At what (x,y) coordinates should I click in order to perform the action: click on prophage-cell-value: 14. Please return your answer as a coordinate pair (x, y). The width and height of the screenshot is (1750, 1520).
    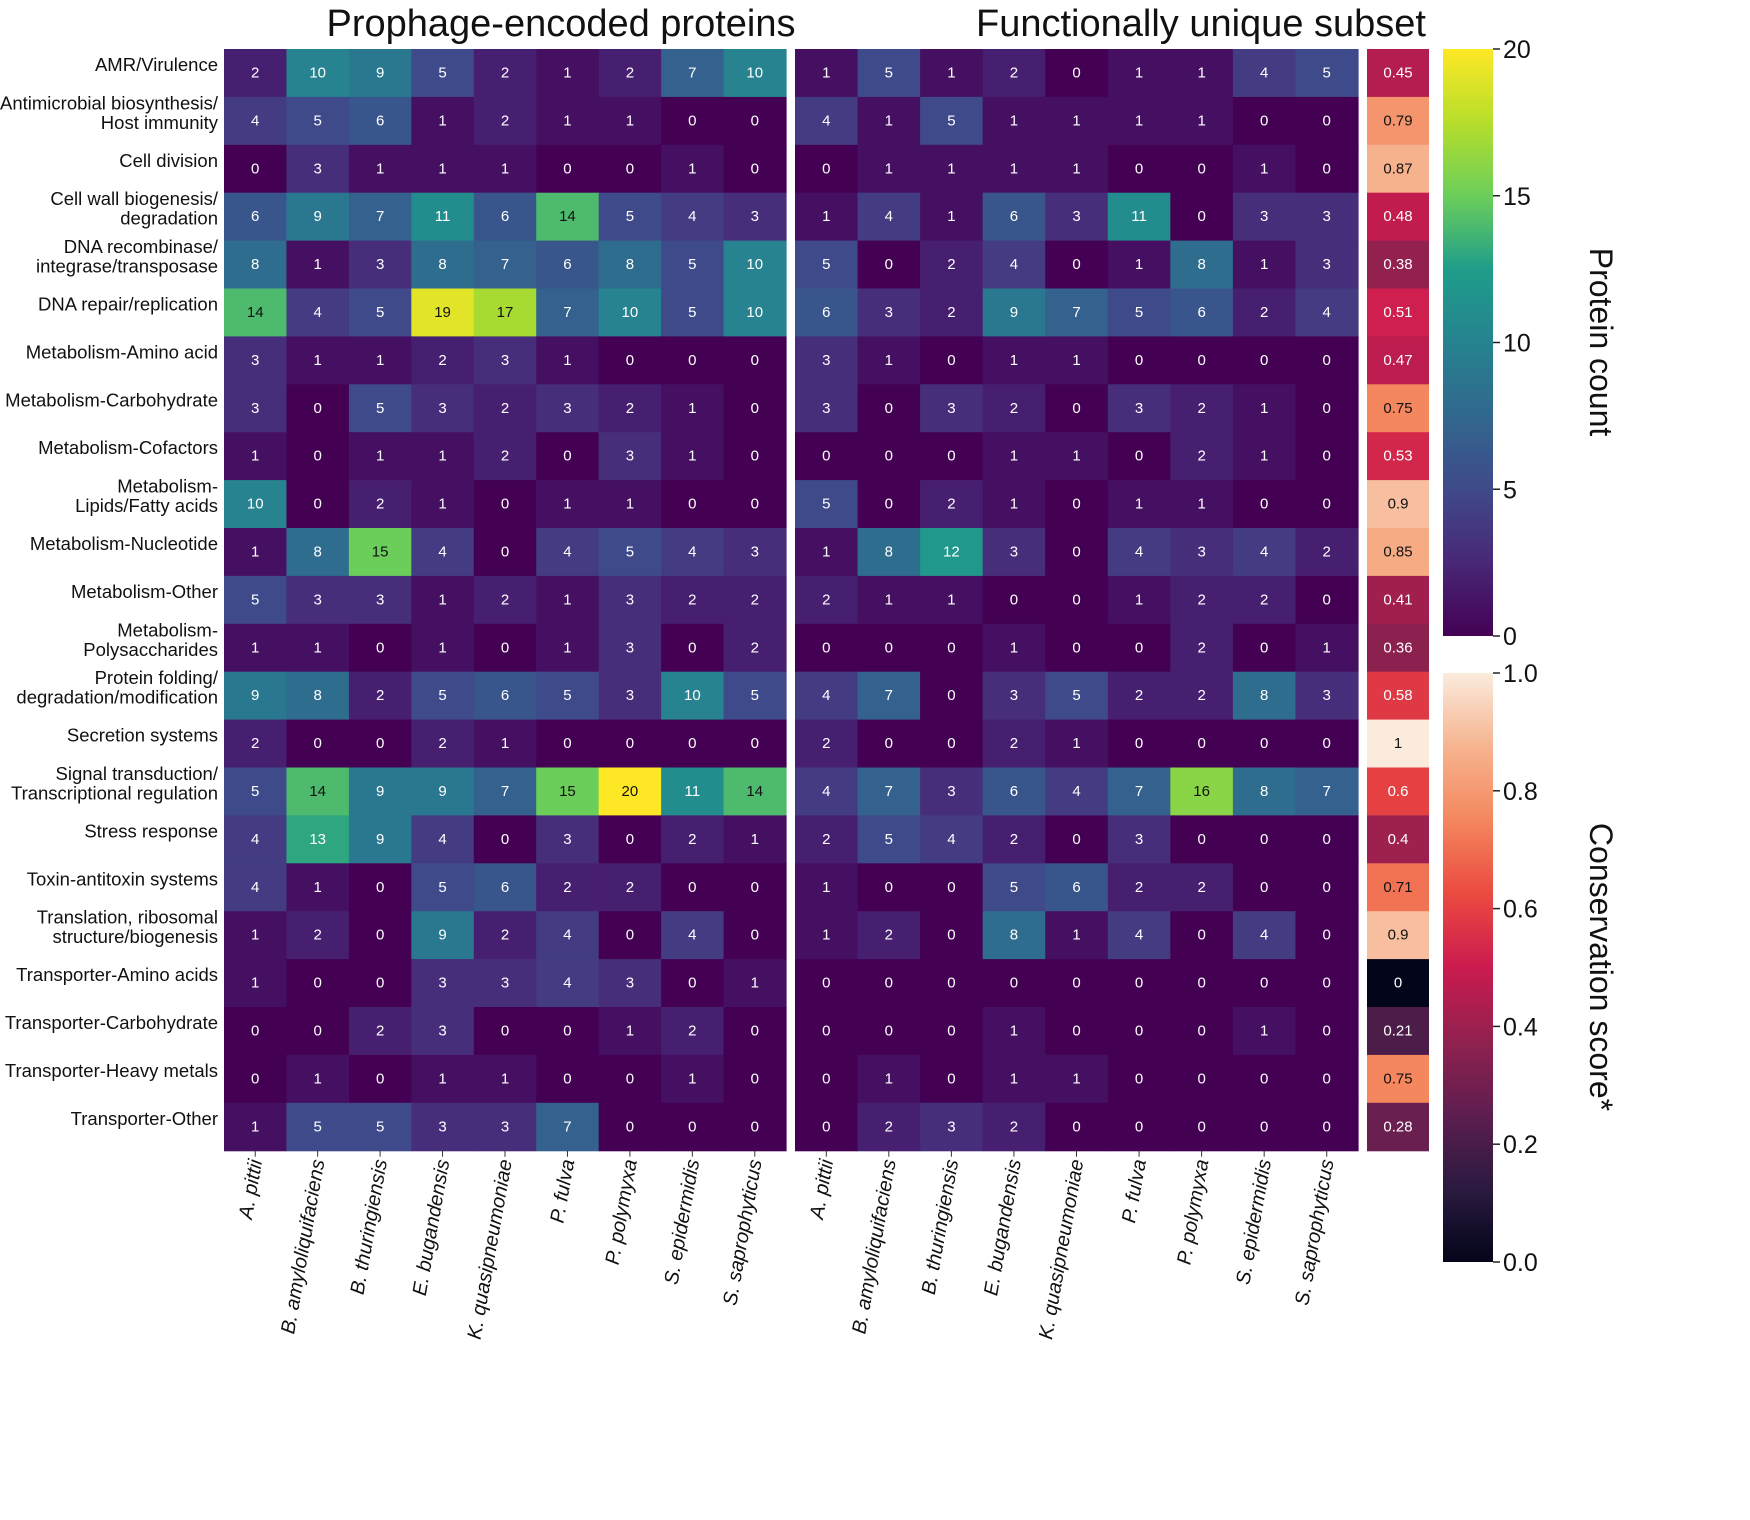
    Looking at the image, I should click on (754, 791).